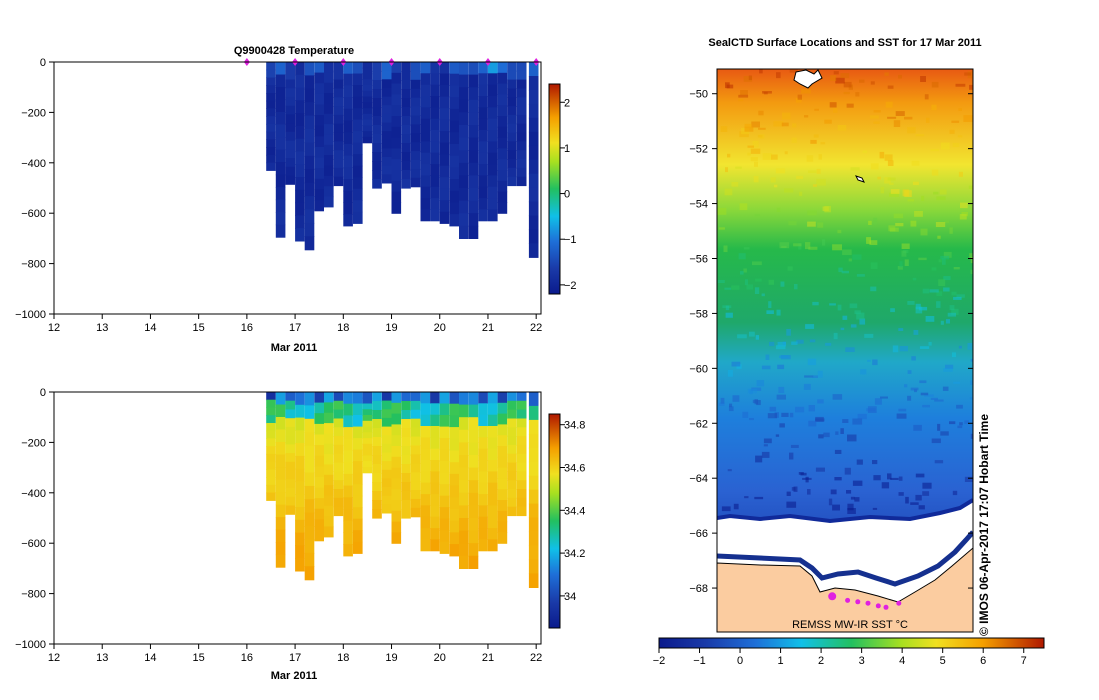 This screenshot has height=700, width=1099. What do you see at coordinates (30, 315) in the screenshot?
I see `y-tick-label: −1000` at bounding box center [30, 315].